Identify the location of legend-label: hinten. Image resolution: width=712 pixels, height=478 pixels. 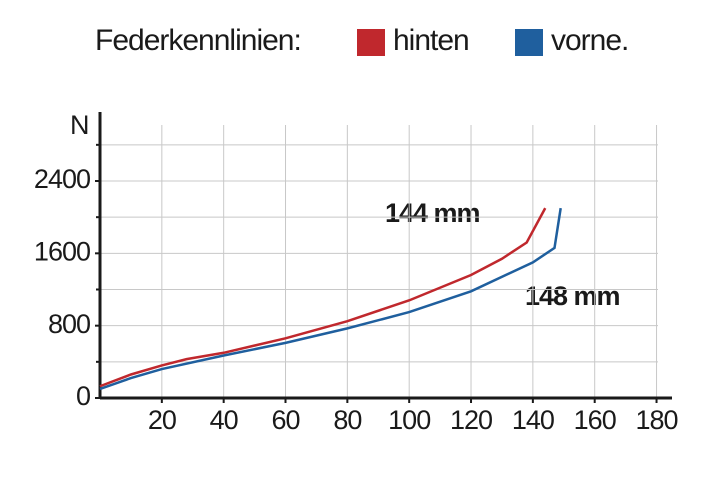
(431, 40).